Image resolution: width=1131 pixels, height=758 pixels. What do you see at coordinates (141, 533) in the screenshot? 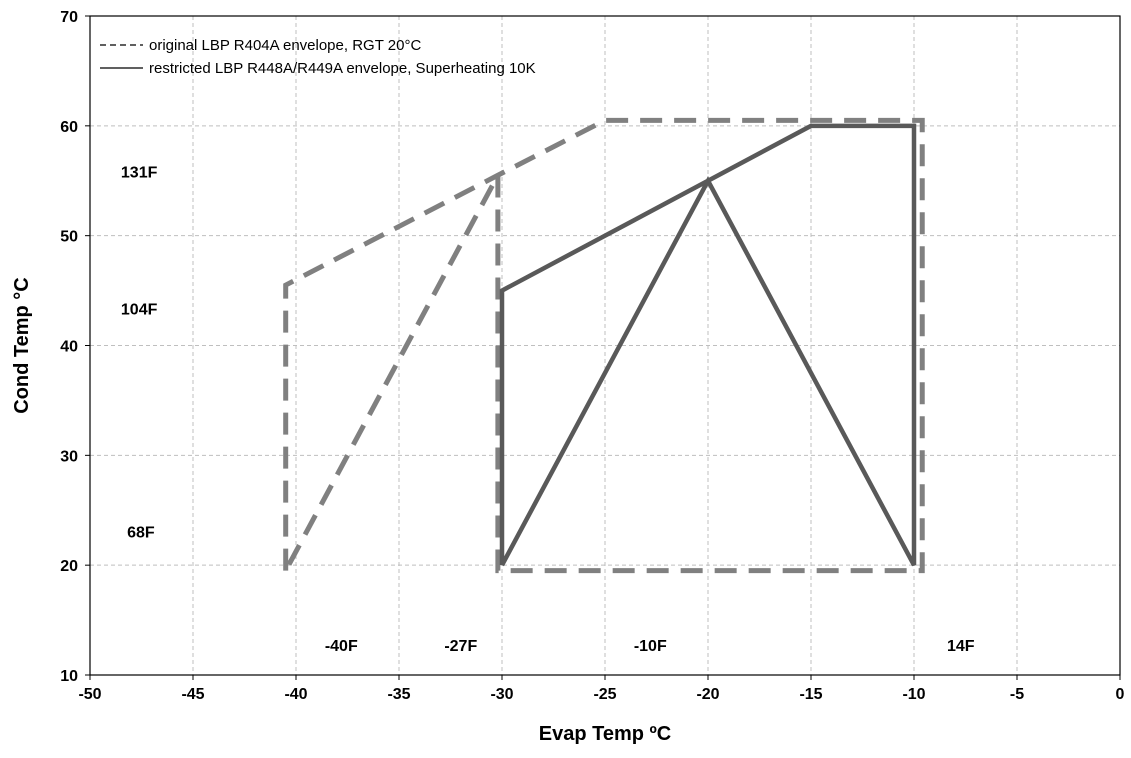
I see `fahrenheit-label: 68F` at bounding box center [141, 533].